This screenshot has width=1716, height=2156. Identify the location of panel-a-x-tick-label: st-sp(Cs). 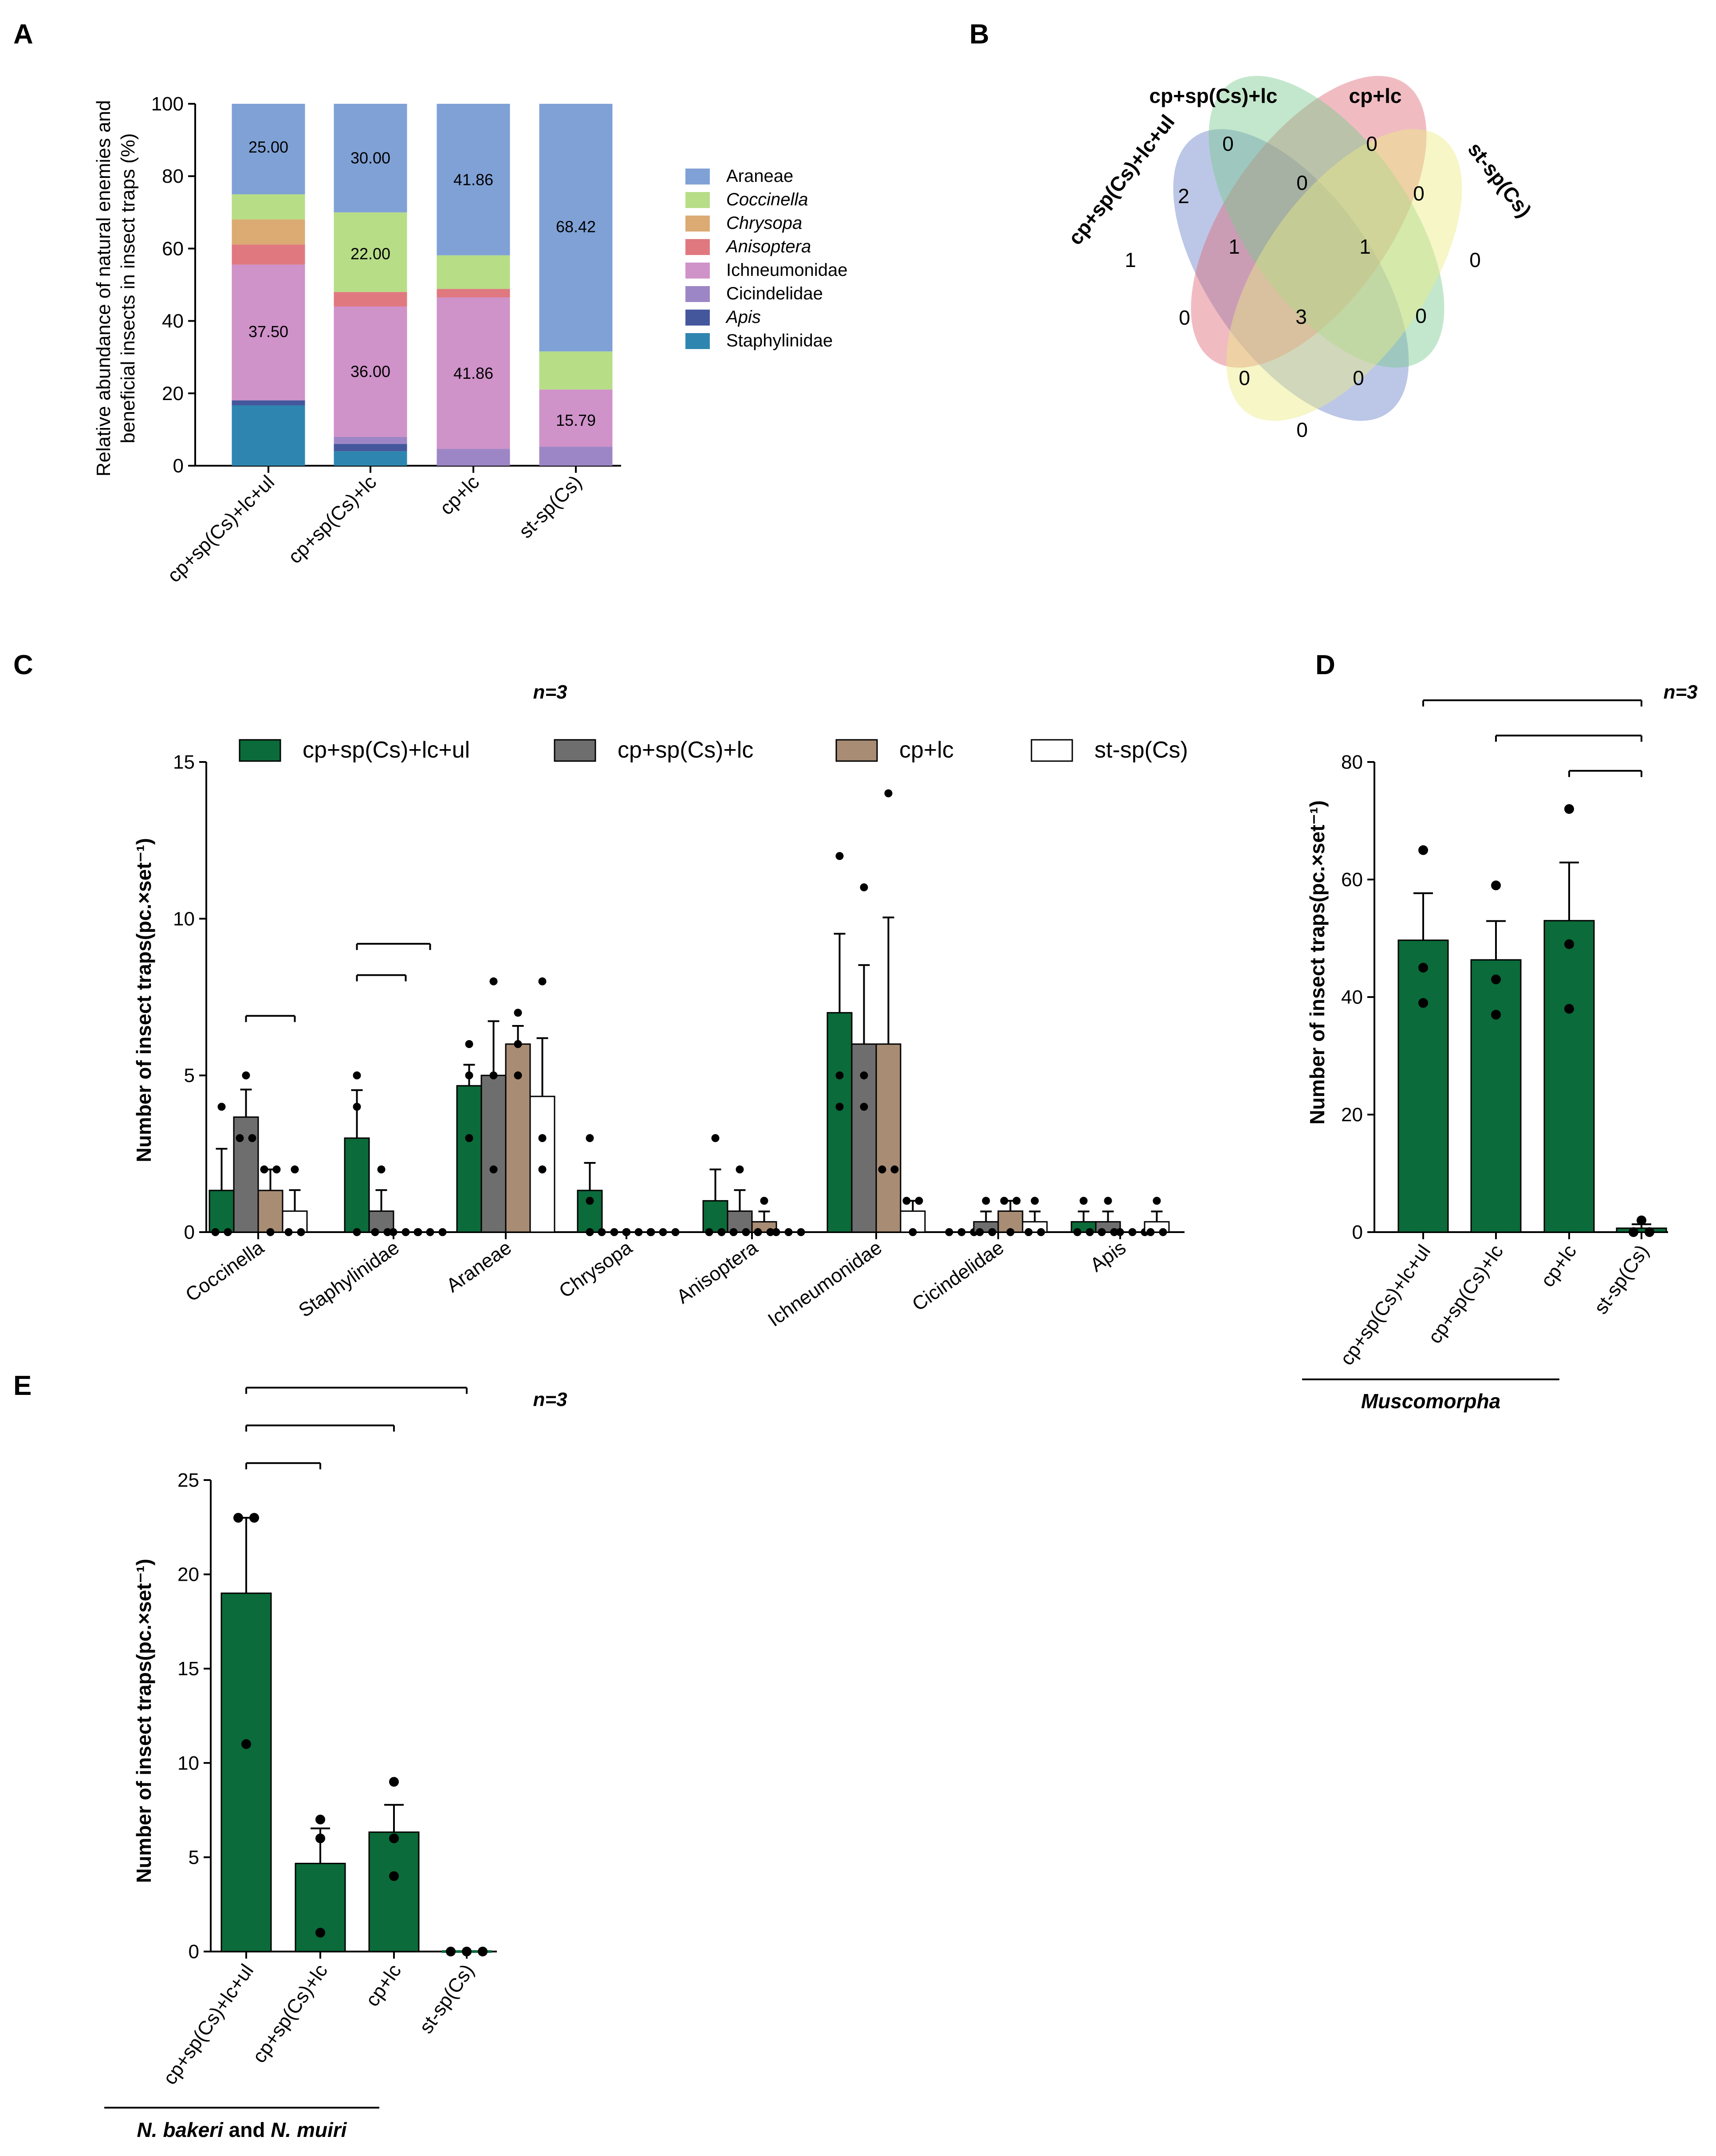
(550, 506).